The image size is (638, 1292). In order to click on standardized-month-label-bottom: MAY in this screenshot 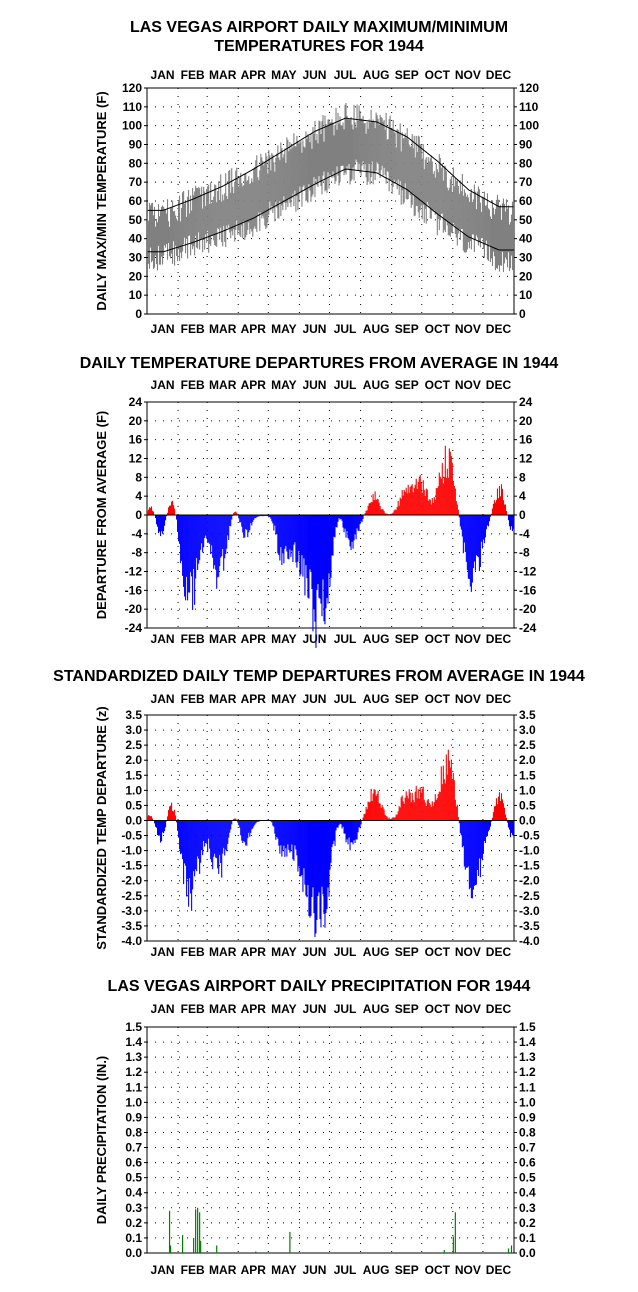, I will do `click(284, 952)`.